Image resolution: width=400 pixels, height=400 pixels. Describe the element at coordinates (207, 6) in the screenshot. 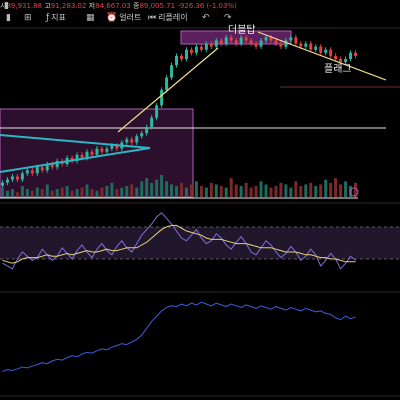

I see `ohlc-change: -926.36 (-1.03%)` at that location.